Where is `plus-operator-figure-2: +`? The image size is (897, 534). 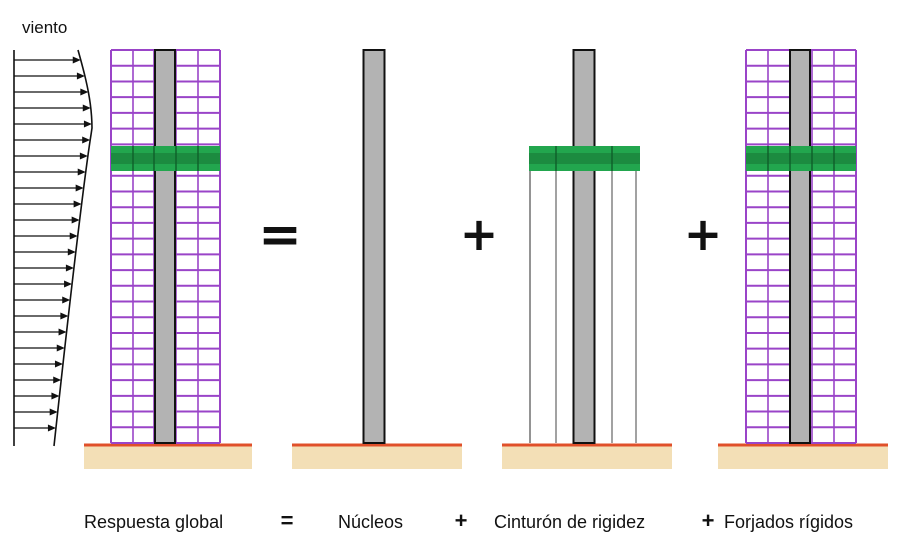 plus-operator-figure-2: + is located at coordinates (703, 234).